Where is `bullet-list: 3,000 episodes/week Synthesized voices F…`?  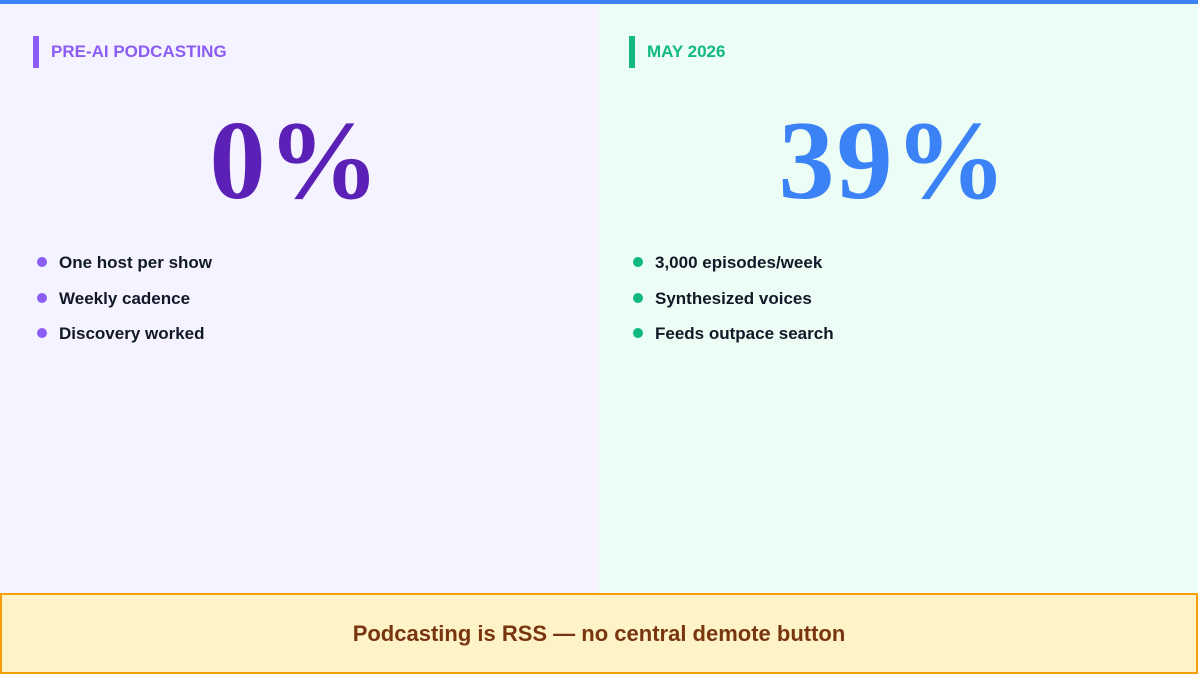
bullet-list: 3,000 episodes/week Synthesized voices F… is located at coordinates (733, 298).